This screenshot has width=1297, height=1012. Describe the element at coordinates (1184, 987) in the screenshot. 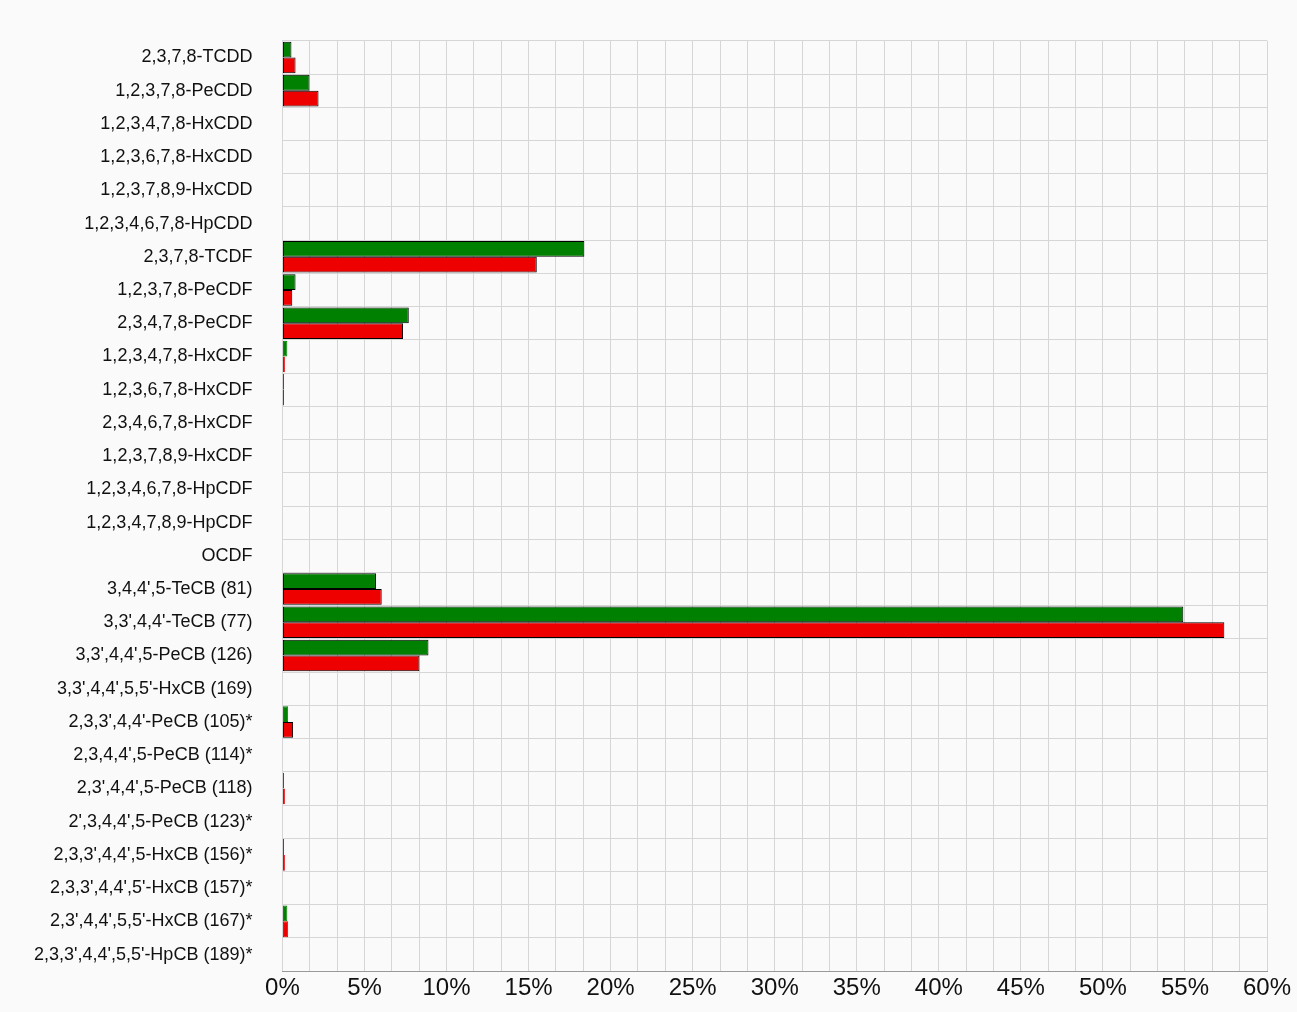

I see `x-tick-label: 55%` at that location.